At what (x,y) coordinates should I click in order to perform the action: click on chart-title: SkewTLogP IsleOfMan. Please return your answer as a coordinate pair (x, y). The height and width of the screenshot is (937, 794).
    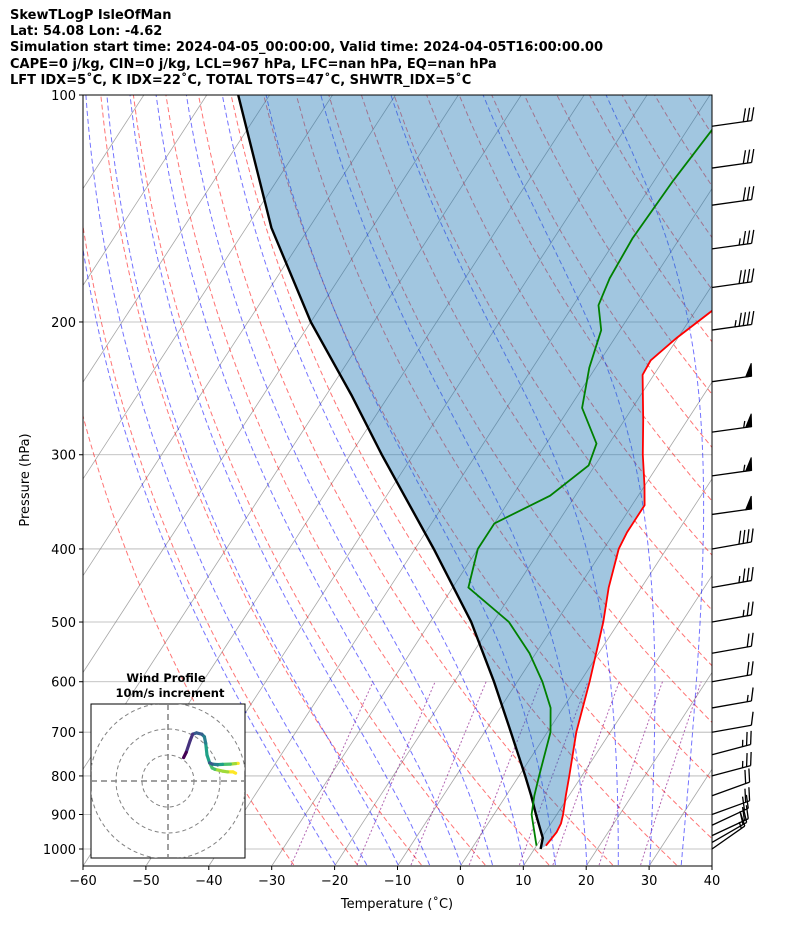
    Looking at the image, I should click on (91, 15).